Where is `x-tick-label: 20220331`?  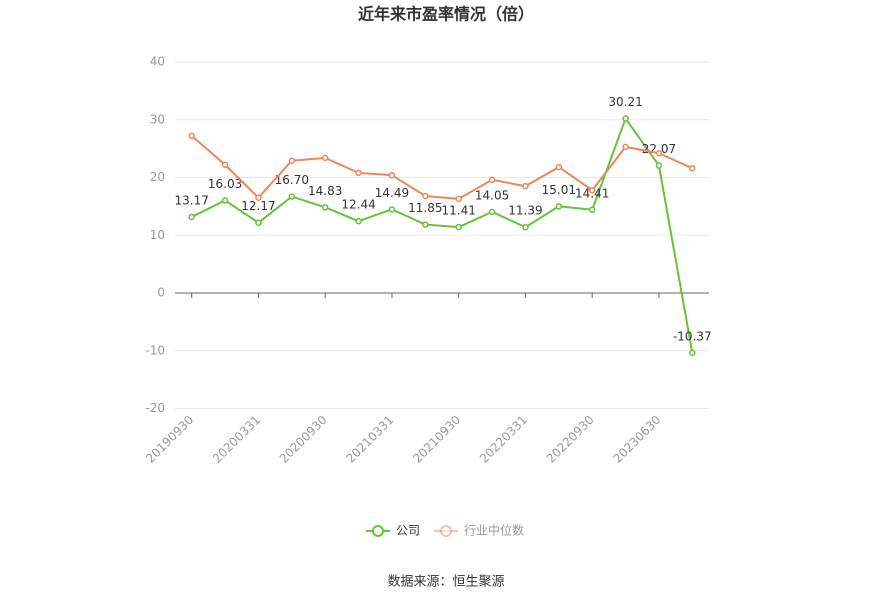
x-tick-label: 20220331 is located at coordinates (503, 439).